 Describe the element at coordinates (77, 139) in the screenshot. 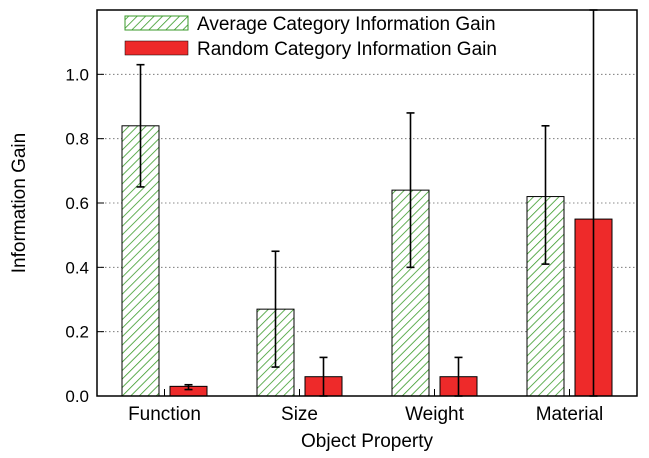

I see `y-tick-label-4: 0.8` at that location.